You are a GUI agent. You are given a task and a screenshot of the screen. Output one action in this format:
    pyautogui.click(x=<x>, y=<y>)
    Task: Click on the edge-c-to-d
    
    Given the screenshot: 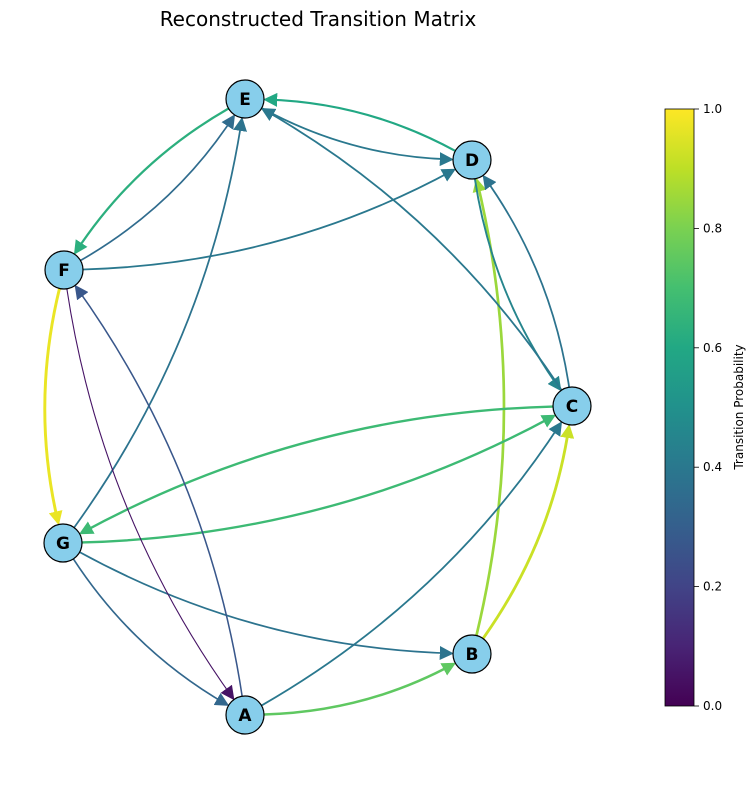 What is the action you would take?
    pyautogui.click(x=526, y=281)
    